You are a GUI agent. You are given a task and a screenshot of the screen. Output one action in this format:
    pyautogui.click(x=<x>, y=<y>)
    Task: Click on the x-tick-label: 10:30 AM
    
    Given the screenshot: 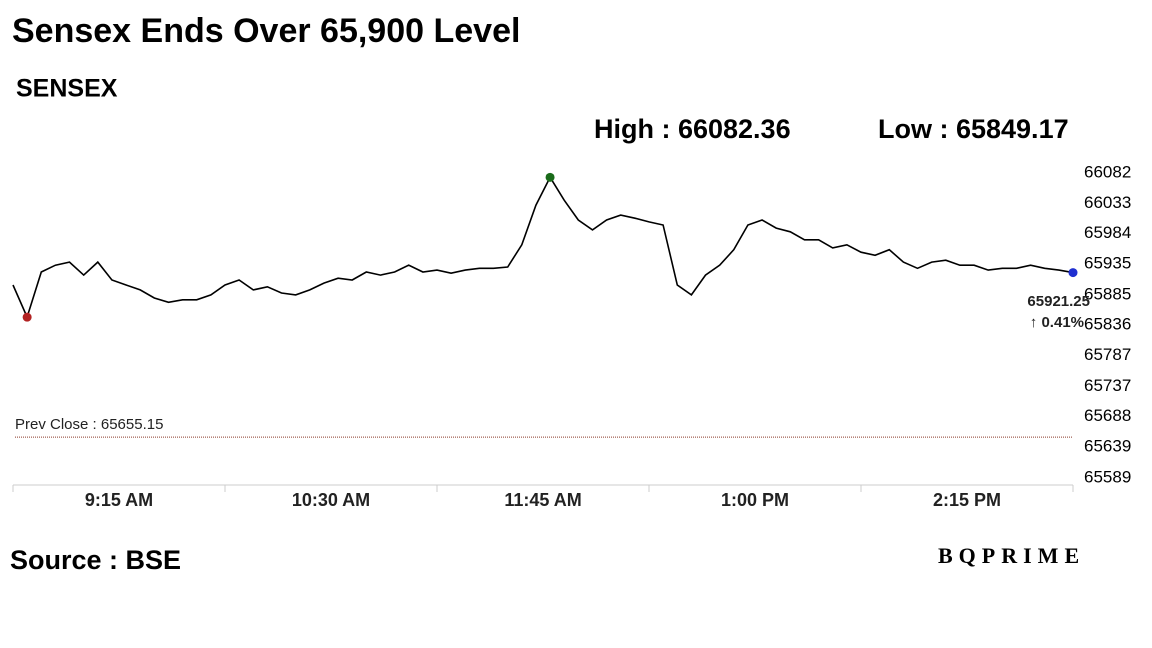 What is the action you would take?
    pyautogui.click(x=331, y=500)
    